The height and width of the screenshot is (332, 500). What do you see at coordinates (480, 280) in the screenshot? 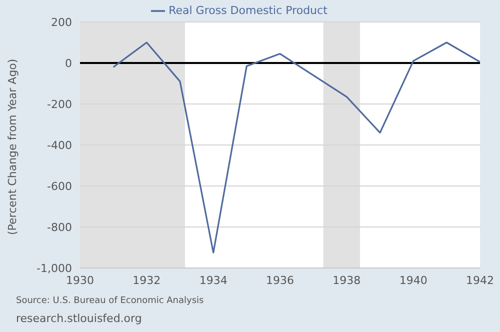
I see `x-tick-label: 1942` at bounding box center [480, 280].